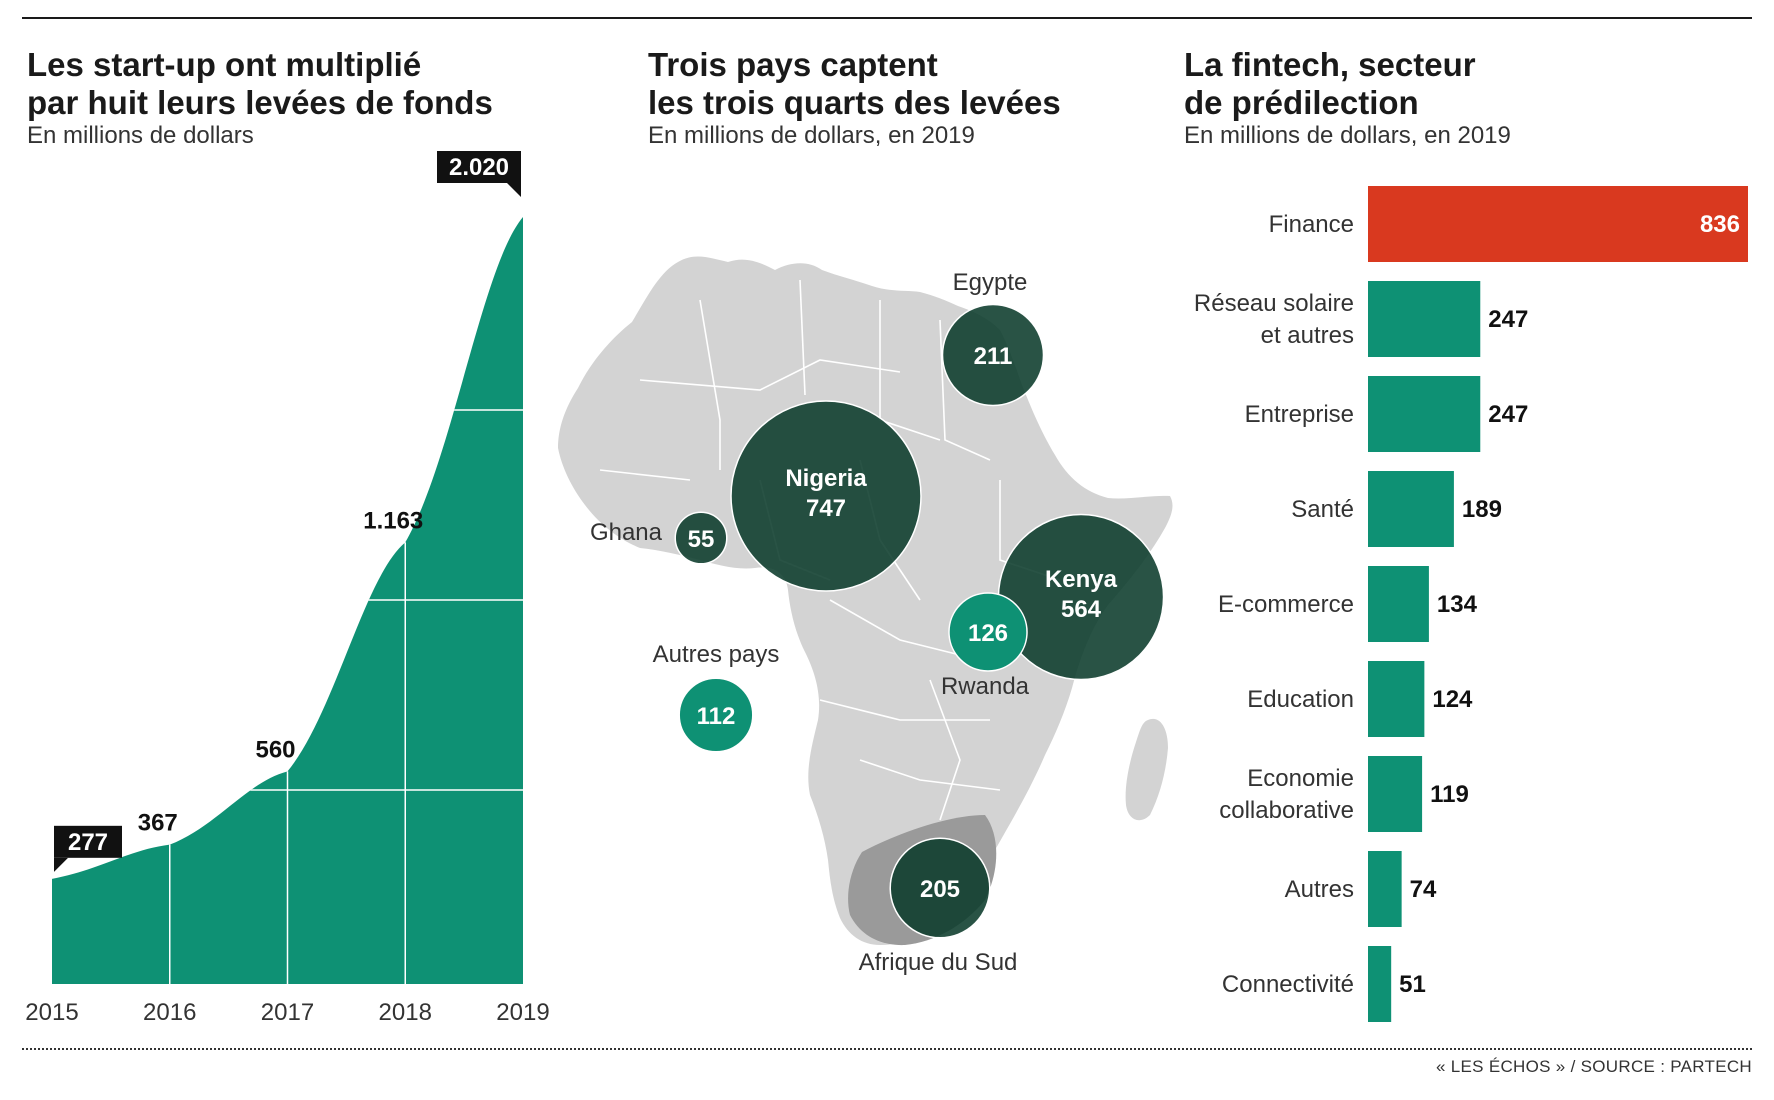 The image size is (1774, 1100). Describe the element at coordinates (826, 508) in the screenshot. I see `bubble-value-label: 747` at that location.